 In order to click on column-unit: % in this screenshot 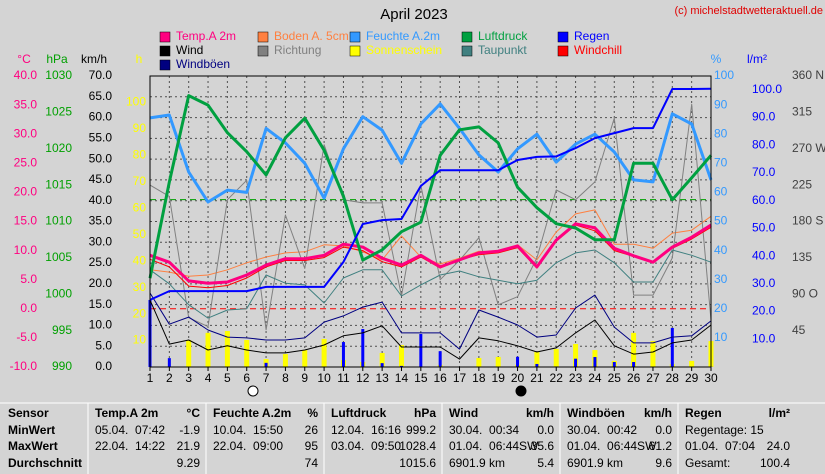, I will do `click(312, 413)`.